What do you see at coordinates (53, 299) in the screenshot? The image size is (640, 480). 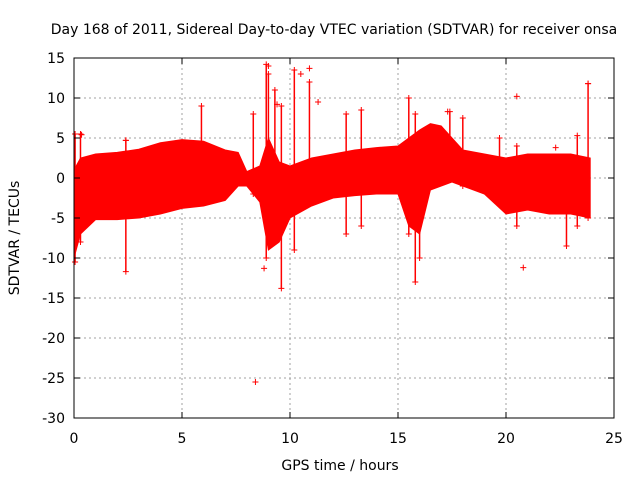 I see `y-tick-label: -15` at bounding box center [53, 299].